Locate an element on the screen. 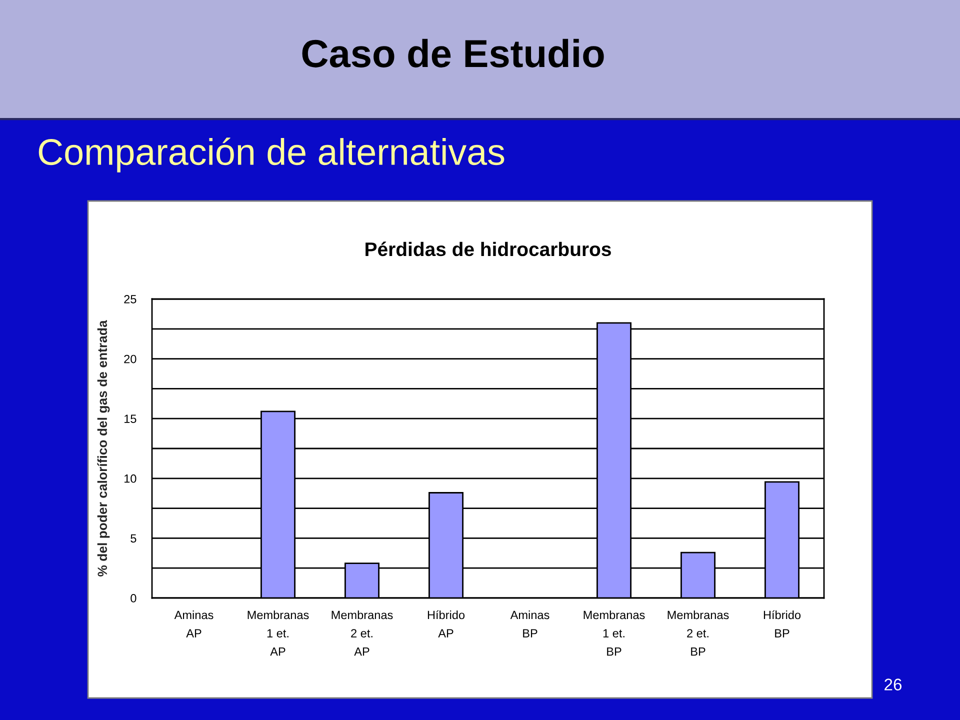 The image size is (960, 720). y-tick-label: 10 is located at coordinates (130, 478).